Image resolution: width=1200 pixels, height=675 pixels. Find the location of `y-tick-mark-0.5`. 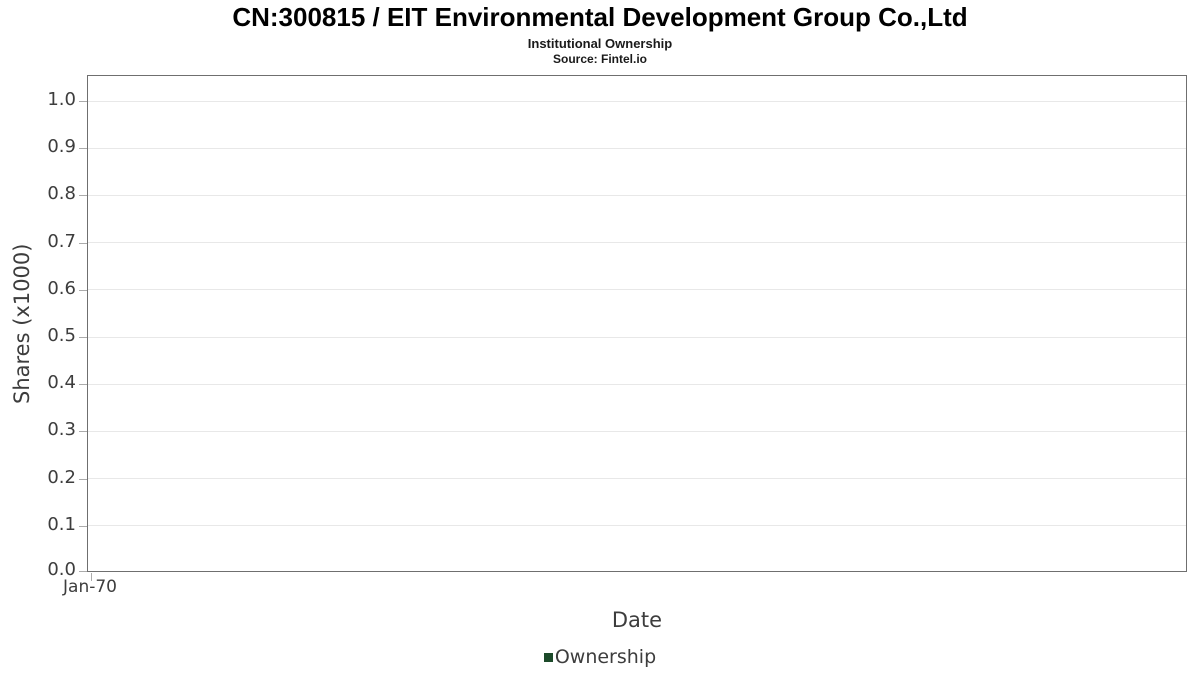

y-tick-mark-0.5 is located at coordinates (83, 337).